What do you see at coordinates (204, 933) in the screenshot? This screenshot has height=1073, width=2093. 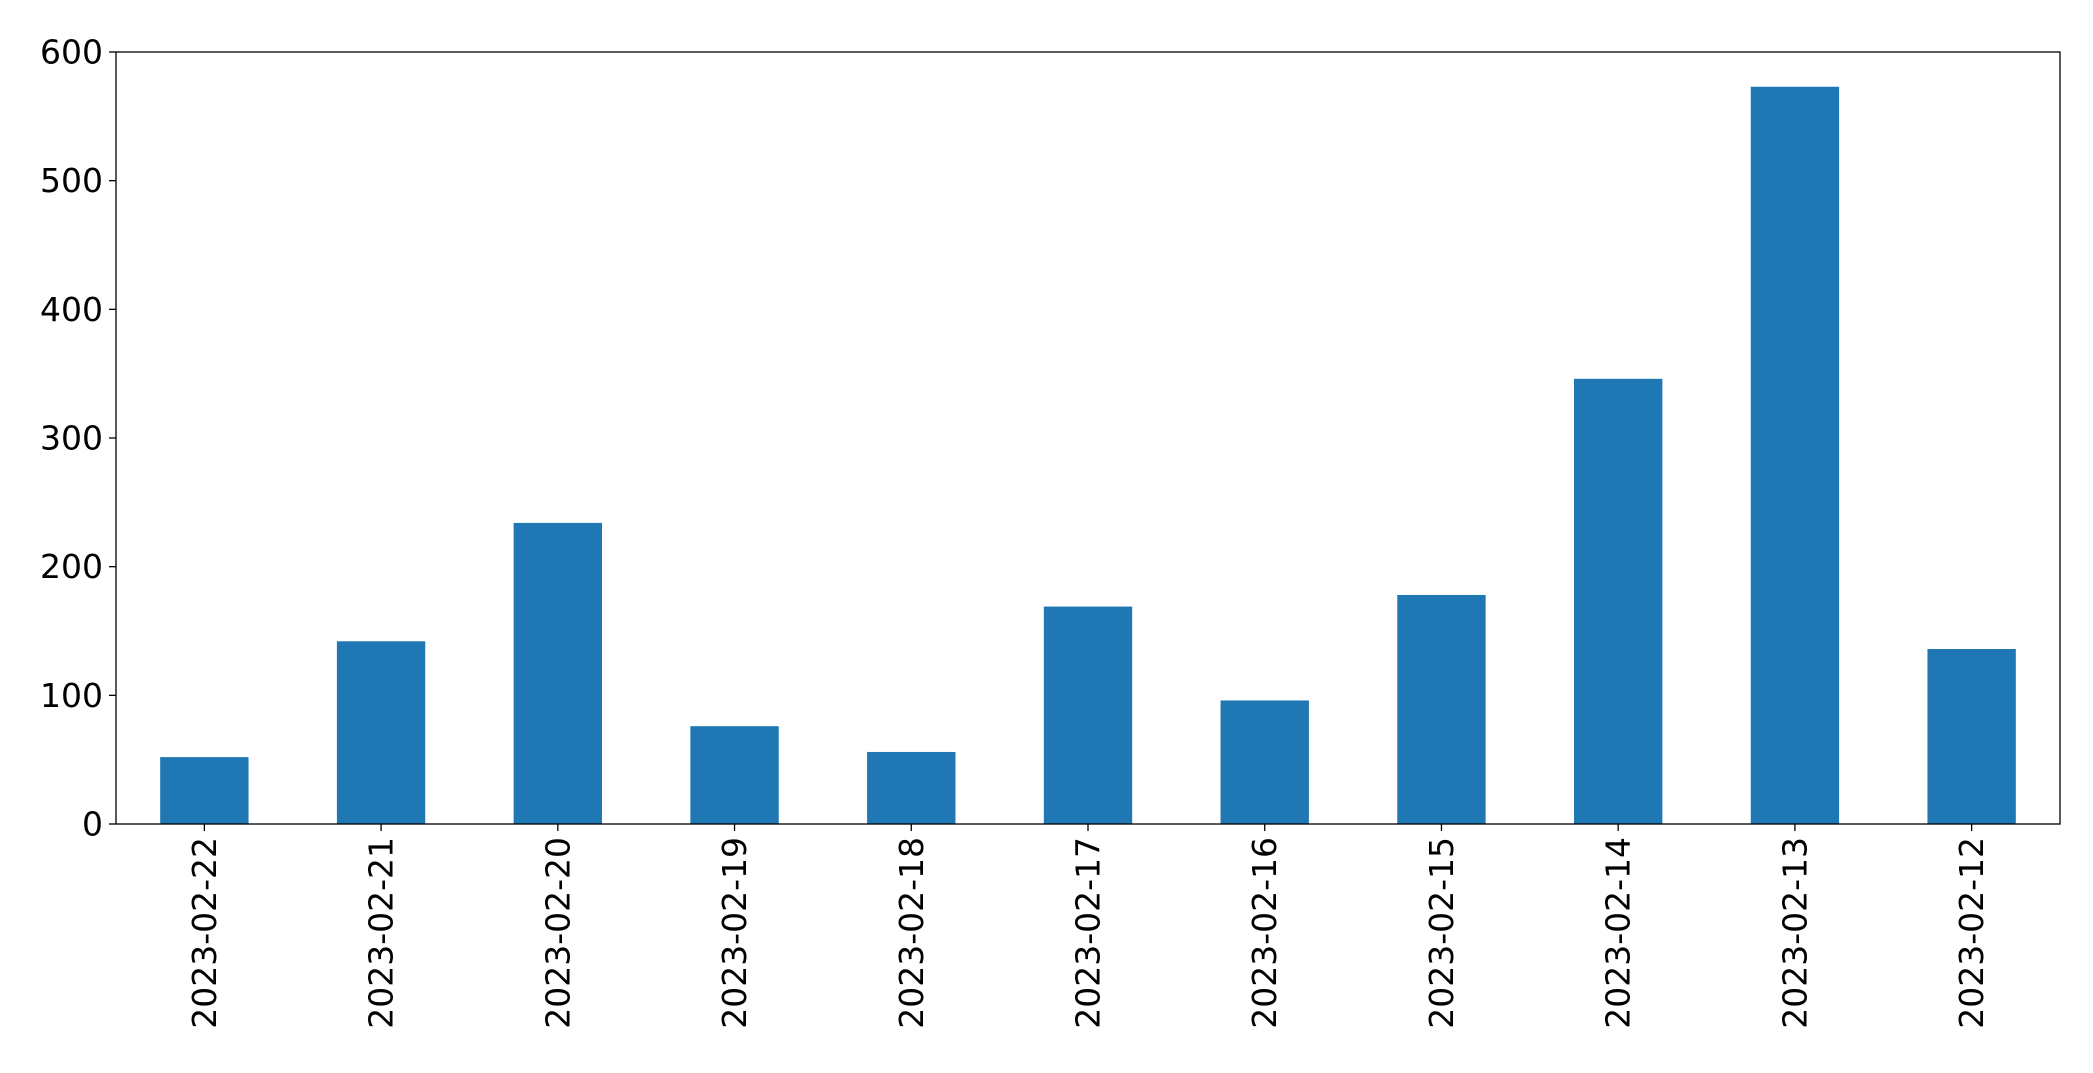 I see `x-tick-label: 2023-02-22` at bounding box center [204, 933].